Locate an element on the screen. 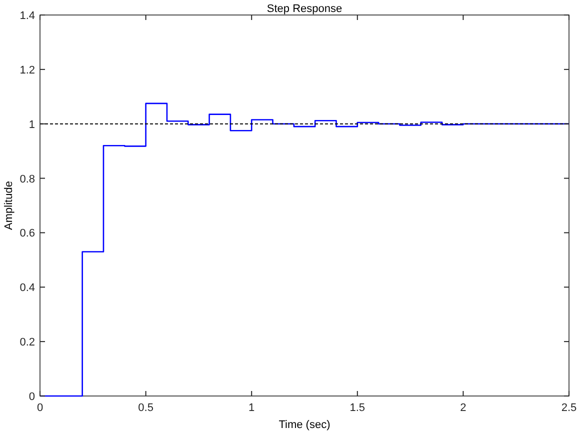  y-tick-label: 1 is located at coordinates (31, 124).